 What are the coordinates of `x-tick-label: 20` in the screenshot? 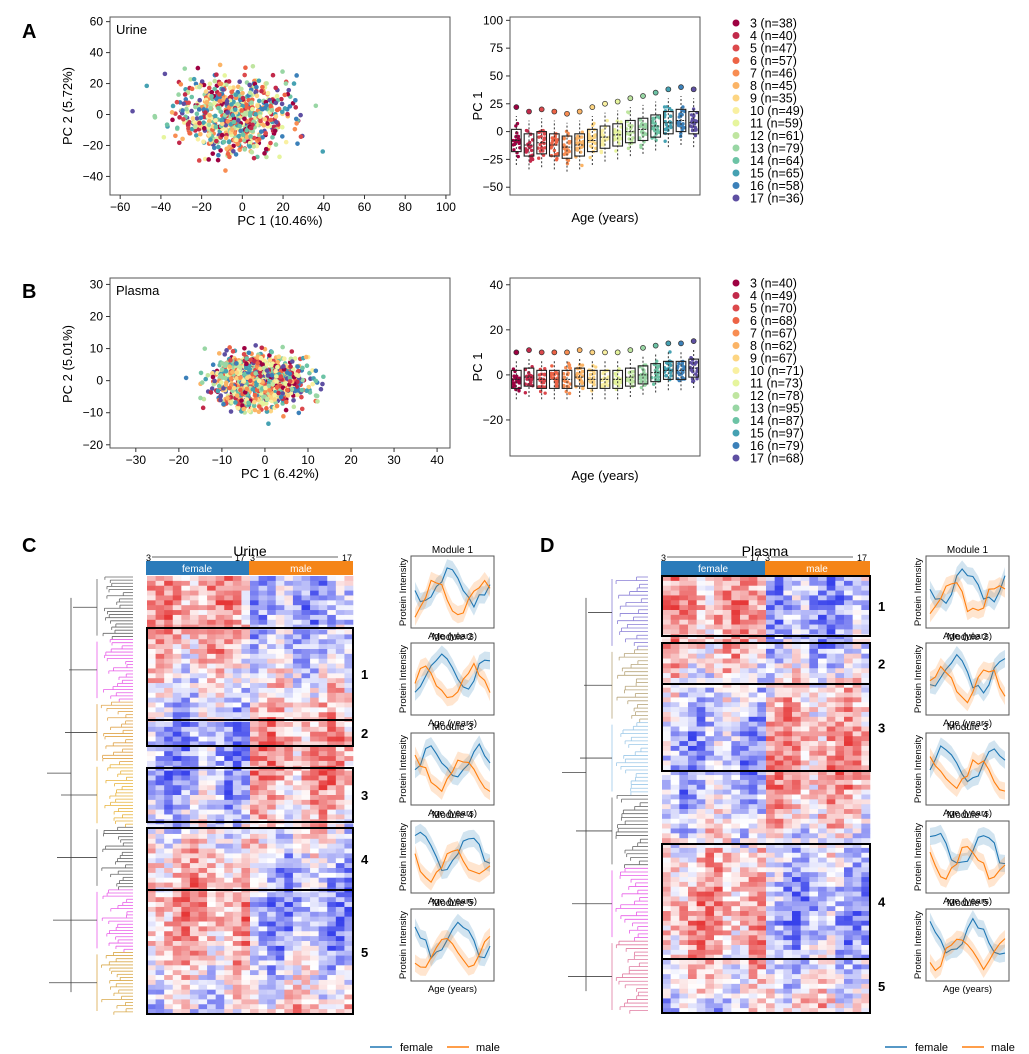 It's located at (283, 207).